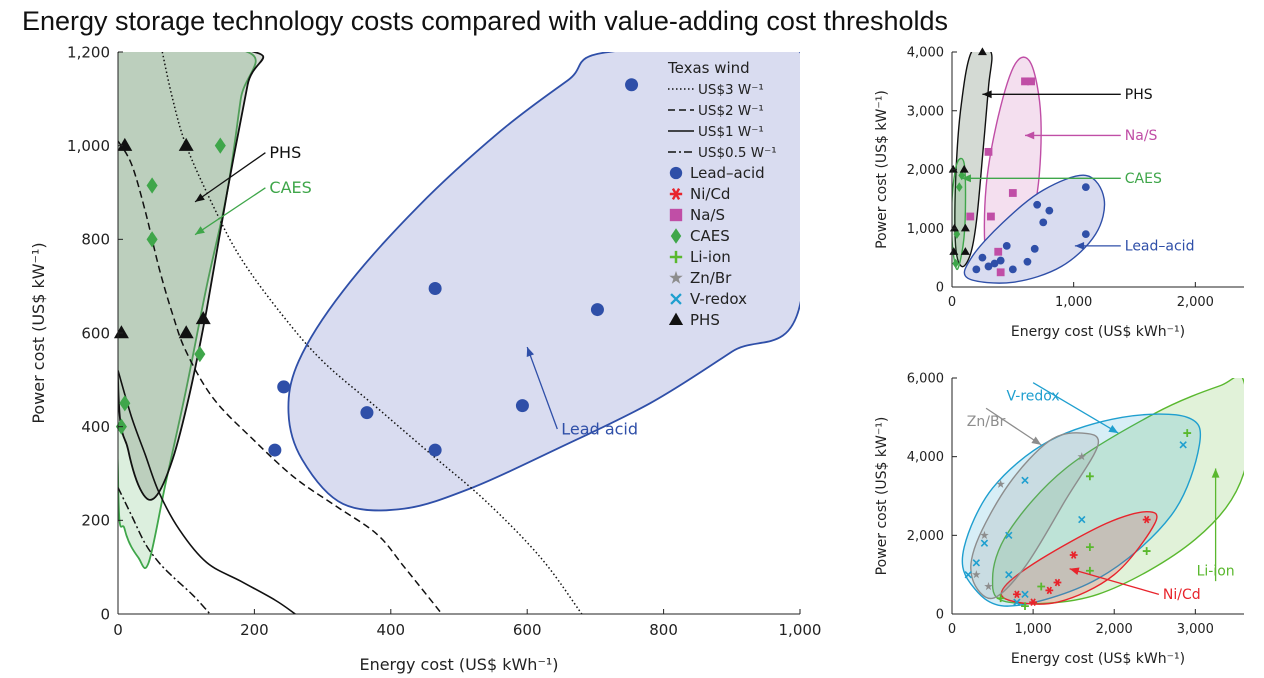 Image resolution: width=1264 pixels, height=678 pixels. I want to click on envelope-phs, so click(973, 160).